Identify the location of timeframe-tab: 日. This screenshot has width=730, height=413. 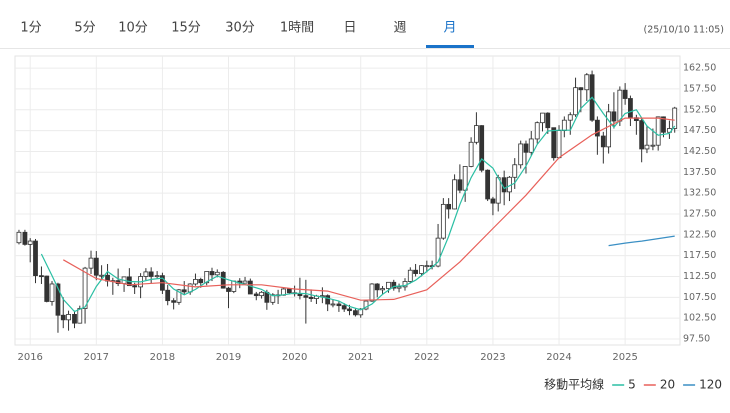
(349, 28).